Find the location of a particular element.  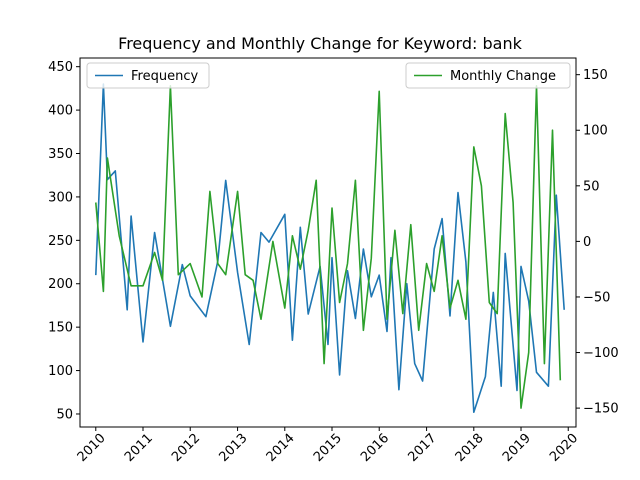

y-left-tick-label: 450 is located at coordinates (60, 67).